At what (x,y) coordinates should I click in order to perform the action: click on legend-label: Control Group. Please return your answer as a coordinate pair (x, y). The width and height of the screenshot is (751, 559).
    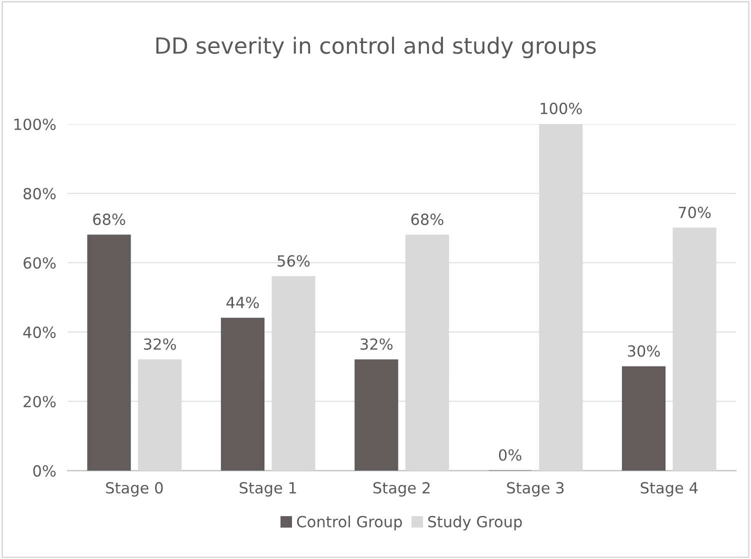
    Looking at the image, I should click on (349, 523).